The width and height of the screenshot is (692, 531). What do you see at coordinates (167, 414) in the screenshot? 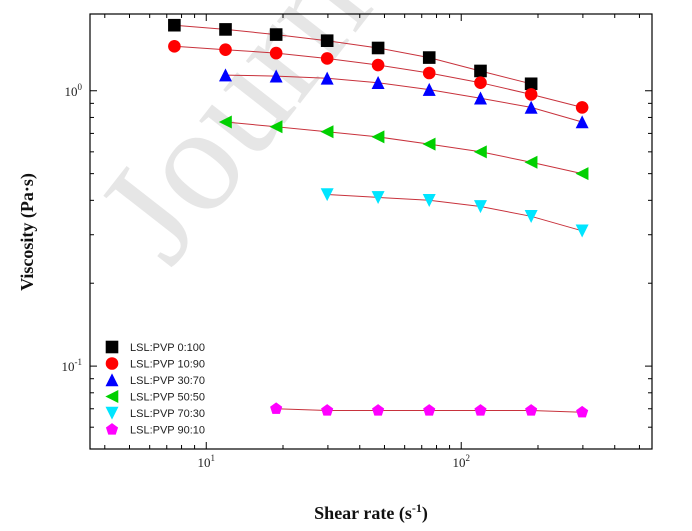
I see `legend-label: LSL:PVP 70:30` at bounding box center [167, 414].